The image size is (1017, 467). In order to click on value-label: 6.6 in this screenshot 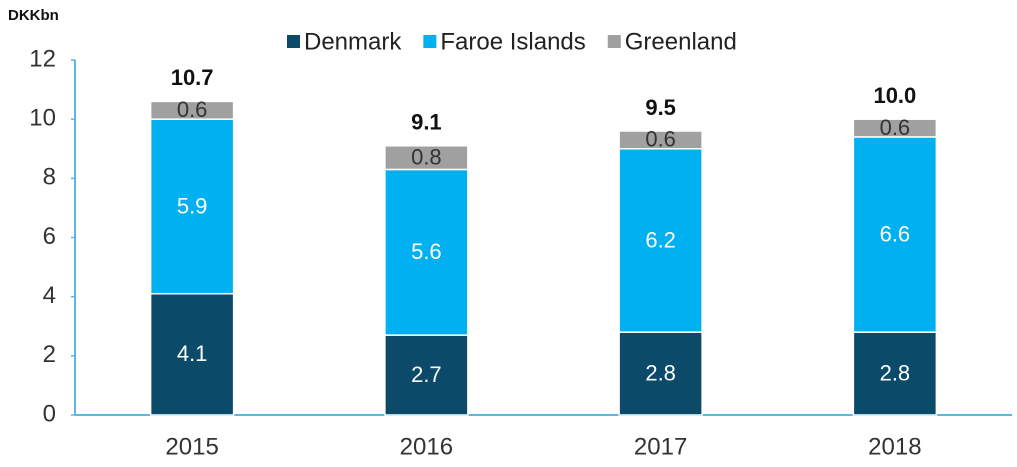, I will do `click(895, 233)`.